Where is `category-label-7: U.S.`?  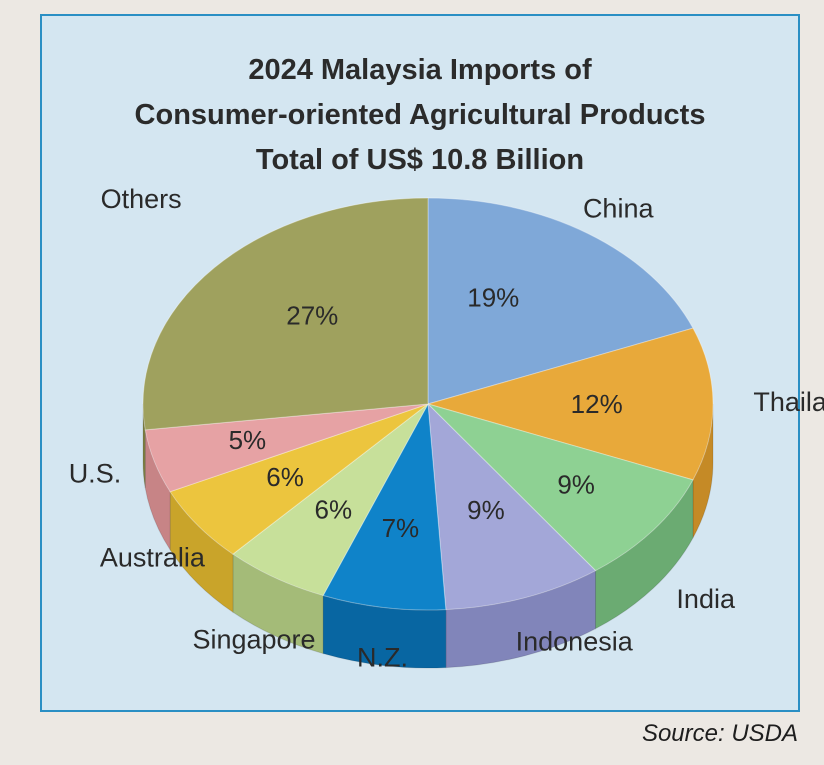
category-label-7: U.S. is located at coordinates (95, 473).